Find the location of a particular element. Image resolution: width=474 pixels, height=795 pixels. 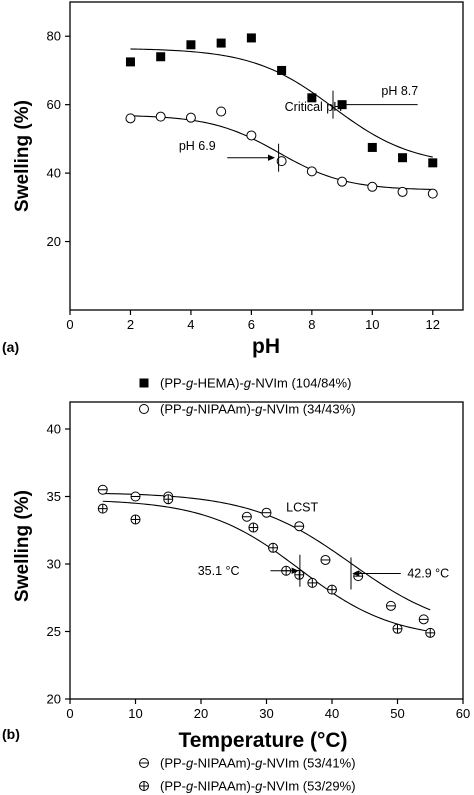

x-tick-label: 20 is located at coordinates (201, 713).